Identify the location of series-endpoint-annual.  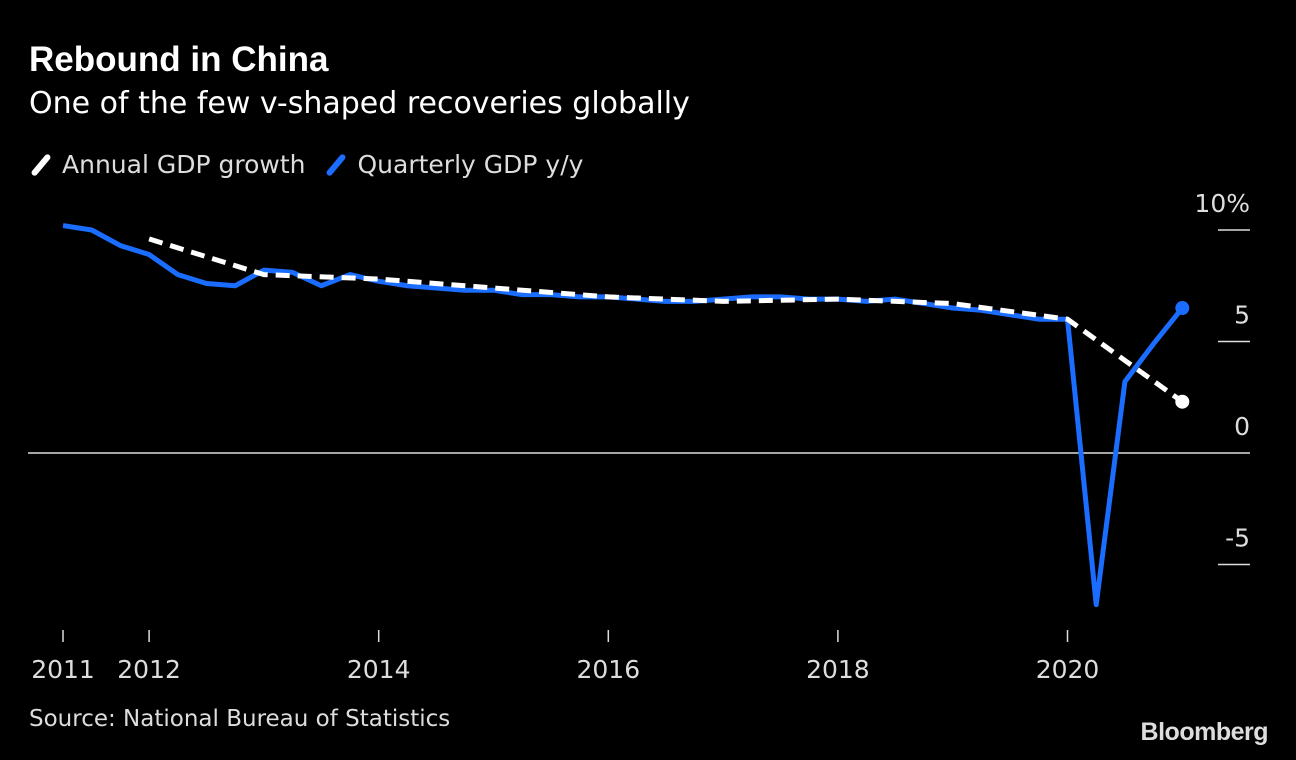
(1182, 401).